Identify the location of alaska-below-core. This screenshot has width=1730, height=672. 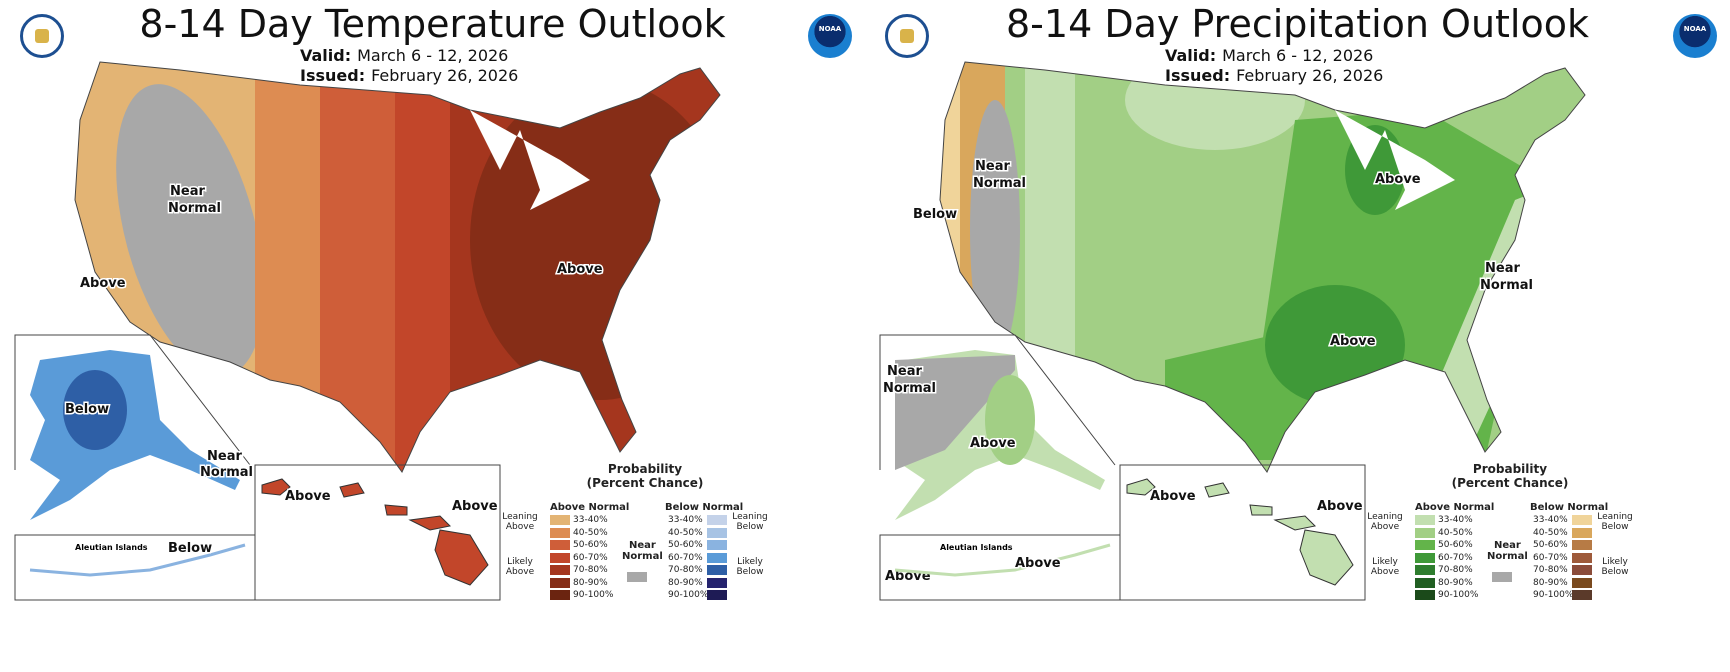
(95, 410).